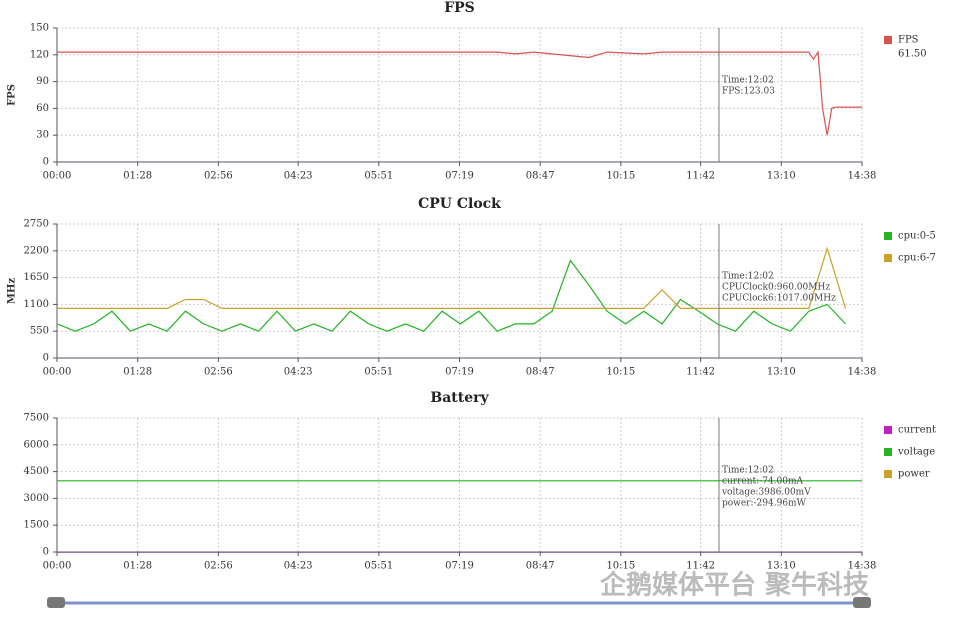  I want to click on y-axis-label: FPS, so click(12, 95).